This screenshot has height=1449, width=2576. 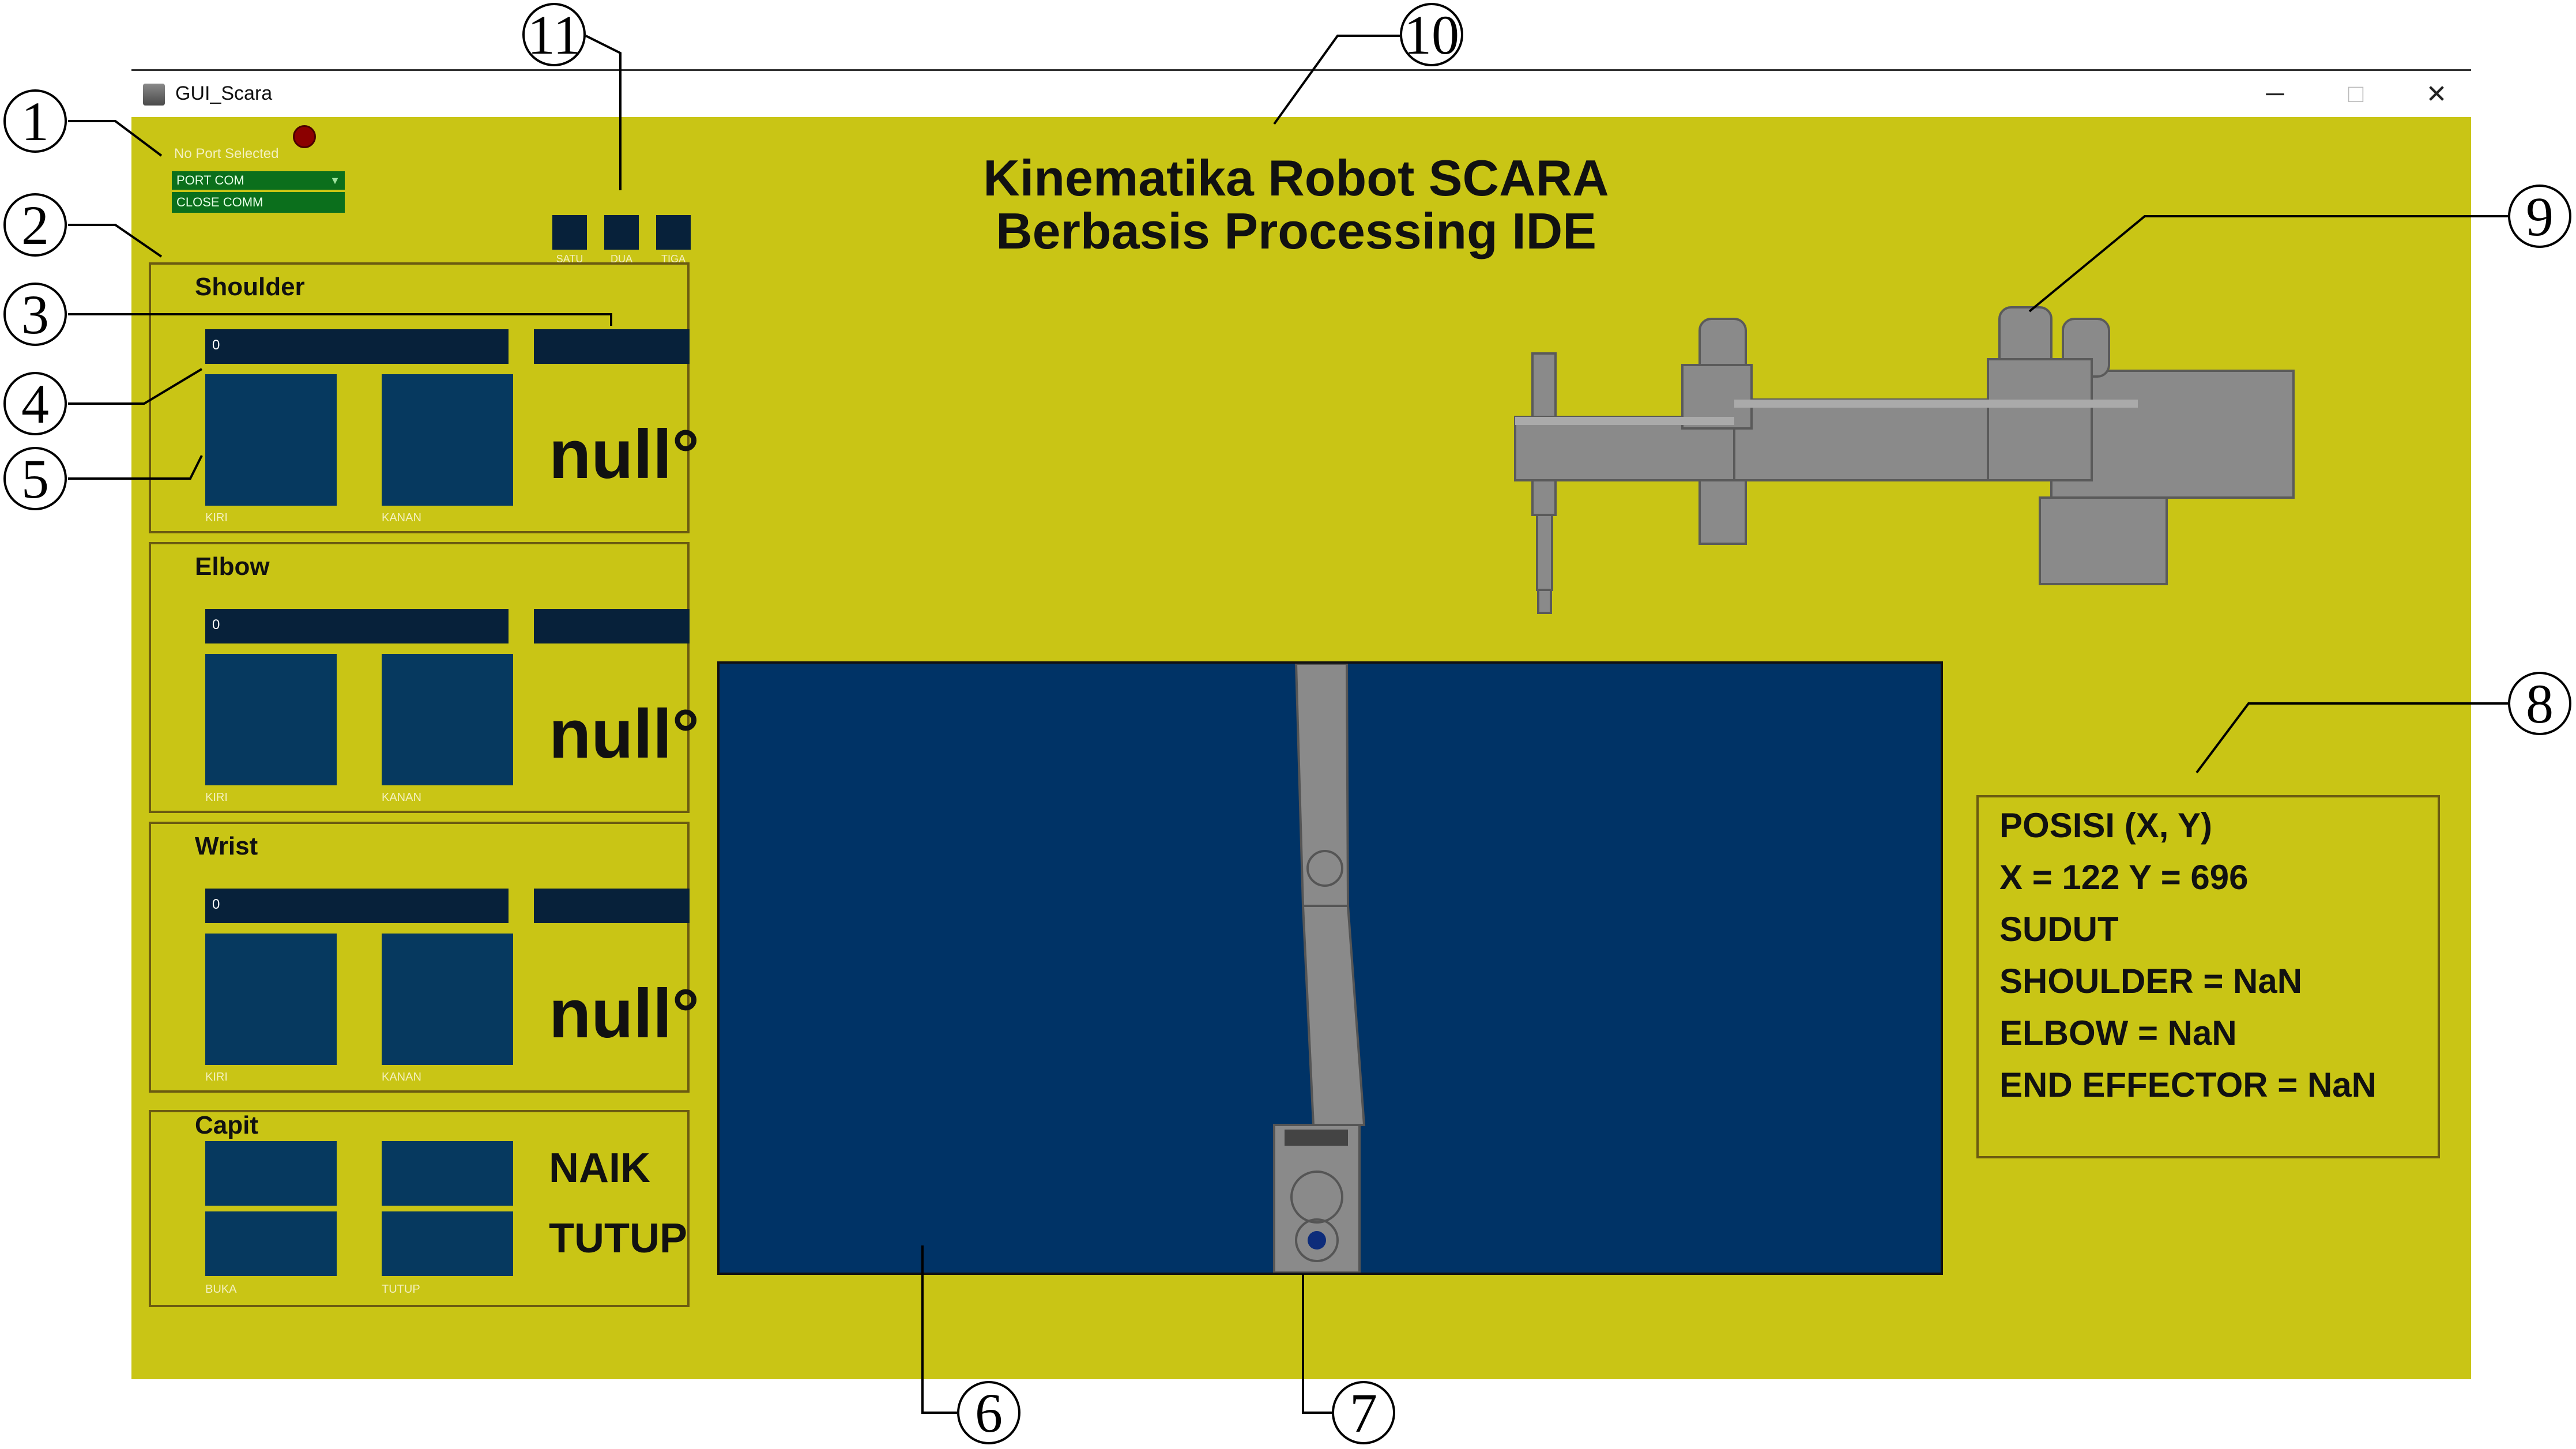 What do you see at coordinates (599, 1168) in the screenshot?
I see `capit-state-naik: NAIK` at bounding box center [599, 1168].